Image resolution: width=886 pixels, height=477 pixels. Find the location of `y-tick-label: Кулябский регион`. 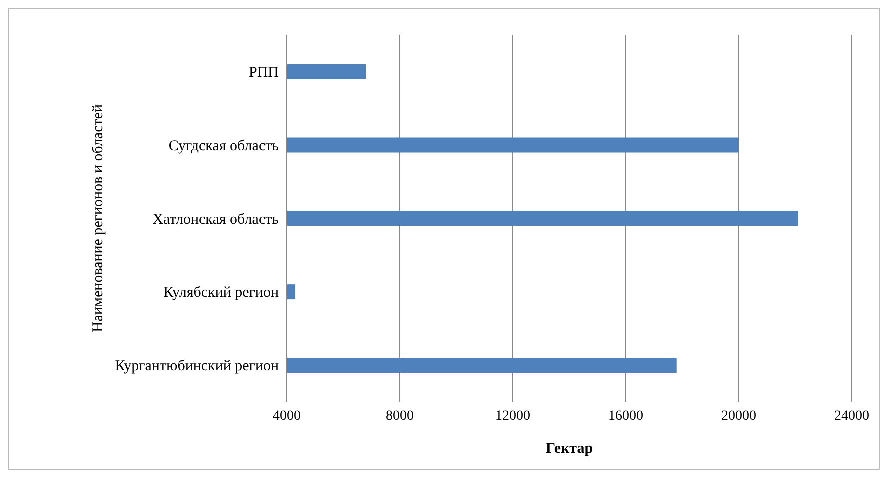

y-tick-label: Кулябский регион is located at coordinates (221, 293).